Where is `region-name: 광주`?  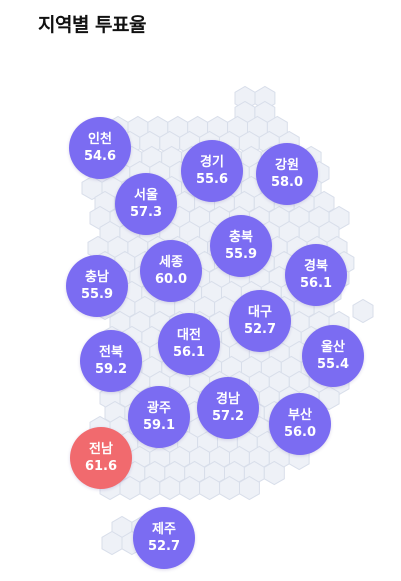
region-name: 광주 is located at coordinates (159, 408).